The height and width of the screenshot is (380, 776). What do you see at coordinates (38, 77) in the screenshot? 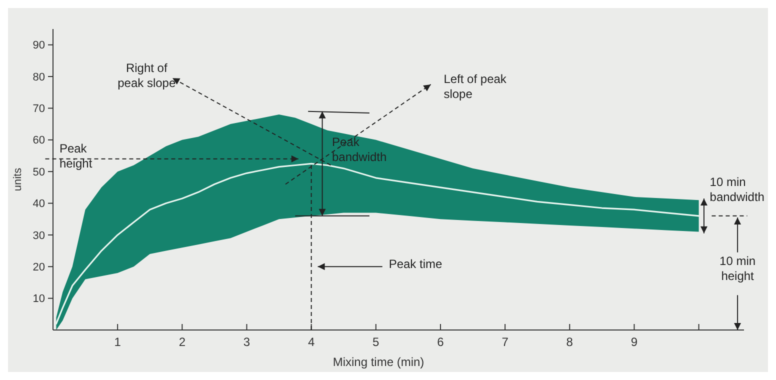
I see `y-tick-label: 80` at bounding box center [38, 77].